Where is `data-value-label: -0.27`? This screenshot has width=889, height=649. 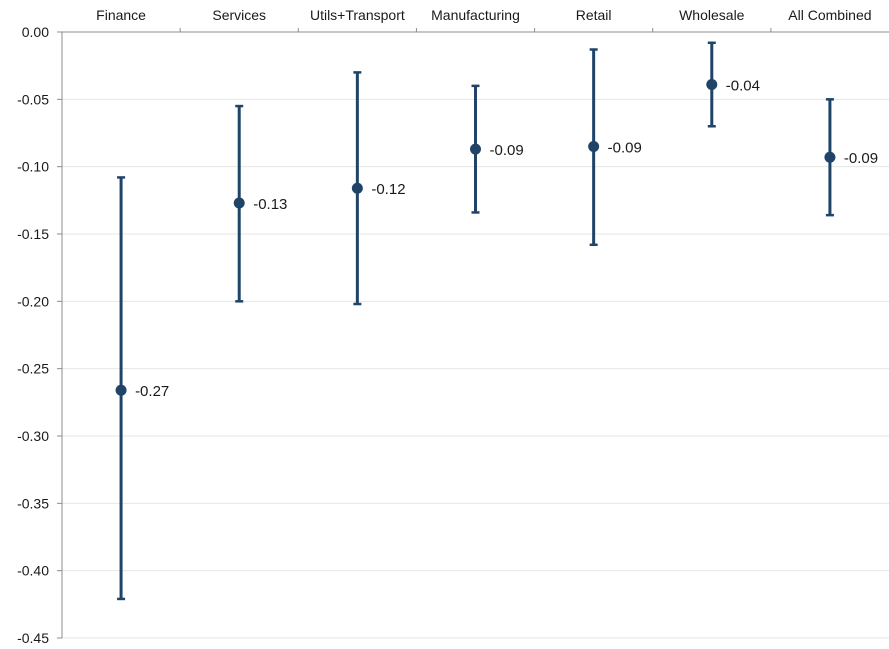 data-value-label: -0.27 is located at coordinates (152, 391).